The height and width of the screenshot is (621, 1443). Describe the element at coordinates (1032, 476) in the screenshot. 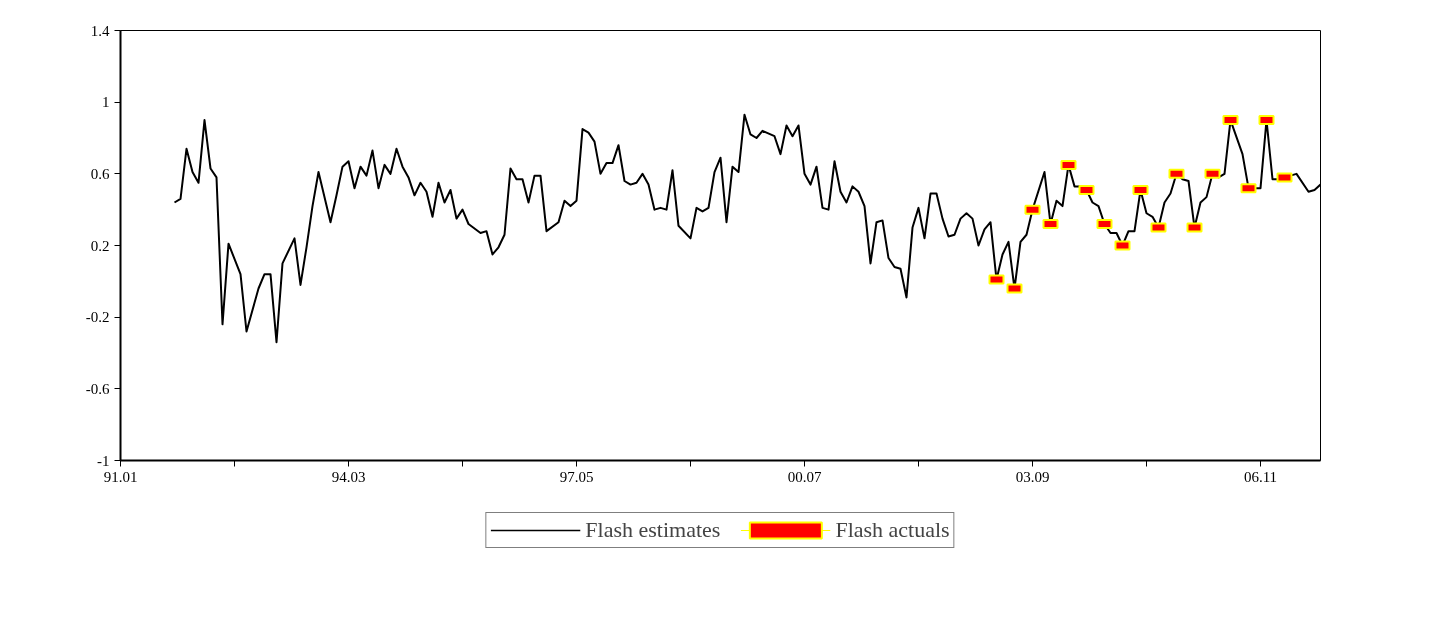

I see `x-tick-label: 03.09` at that location.